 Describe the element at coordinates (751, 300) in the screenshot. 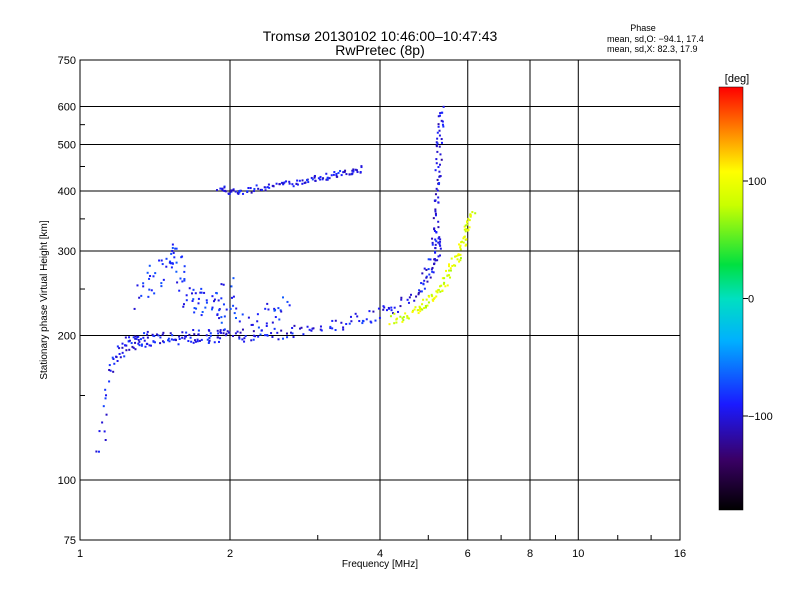

I see `colorbar-tick-label: 0` at that location.